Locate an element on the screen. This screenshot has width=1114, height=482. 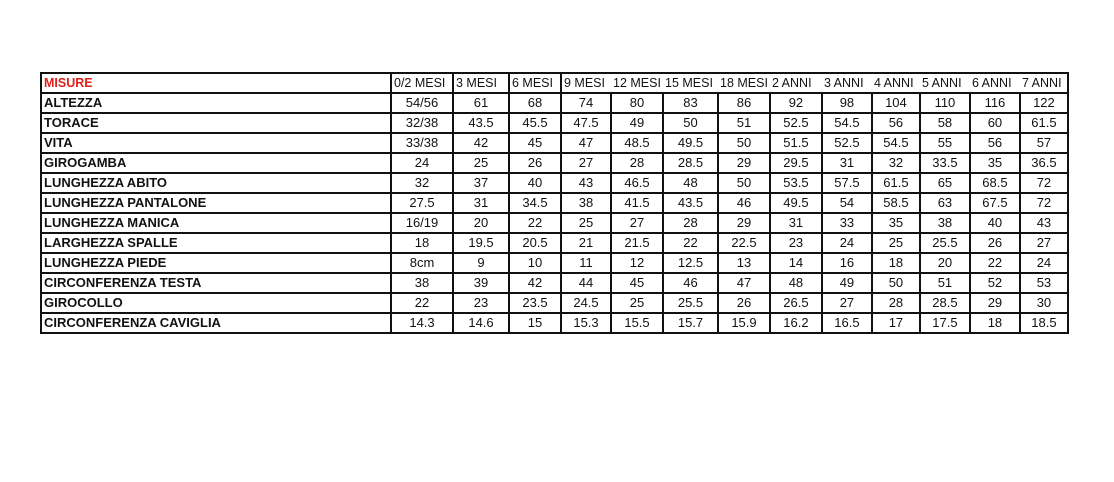
table-cell: 98 is located at coordinates (846, 103).